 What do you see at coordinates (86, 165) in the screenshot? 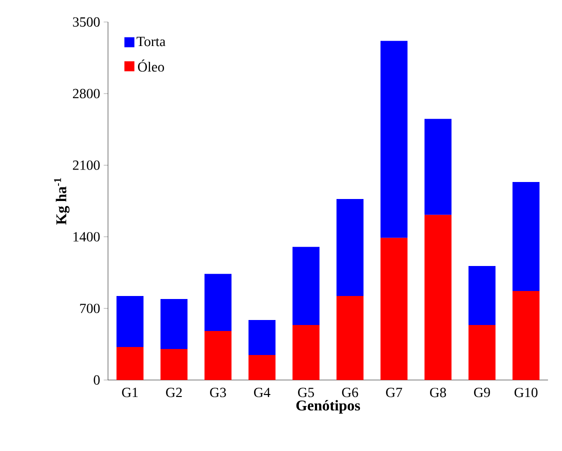
I see `y-tick-label: 2100` at bounding box center [86, 165].